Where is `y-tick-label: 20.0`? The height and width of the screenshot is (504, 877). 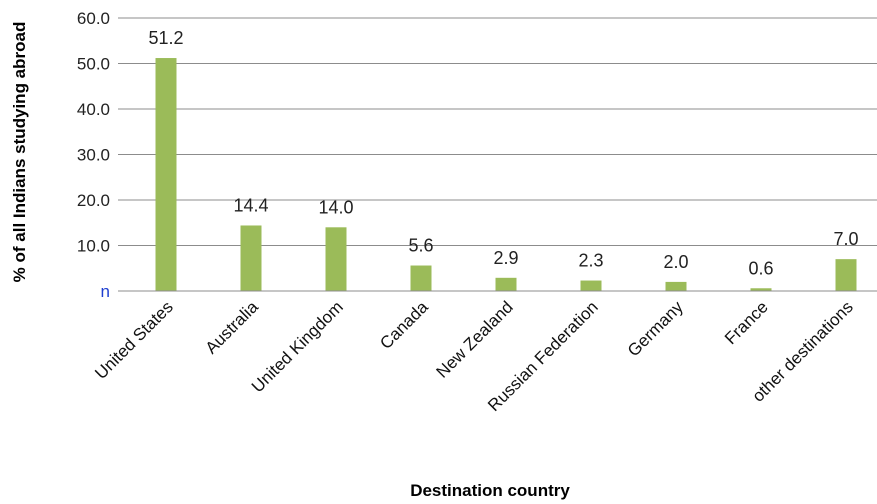
y-tick-label: 20.0 is located at coordinates (93, 200).